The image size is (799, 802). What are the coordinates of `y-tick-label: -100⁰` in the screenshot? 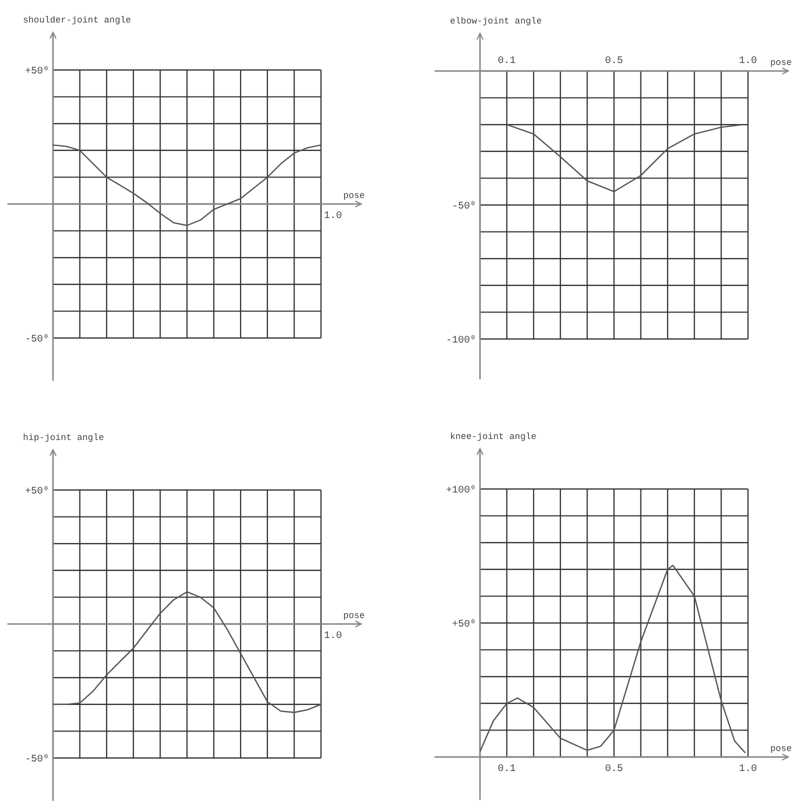 It's located at (461, 340).